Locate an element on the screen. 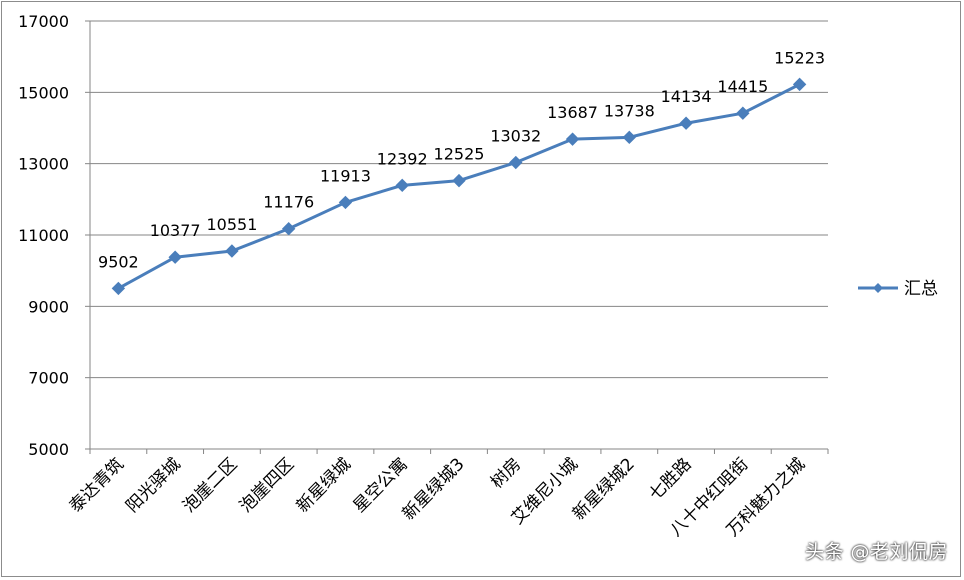  legend-label: 汇总 is located at coordinates (921, 289).